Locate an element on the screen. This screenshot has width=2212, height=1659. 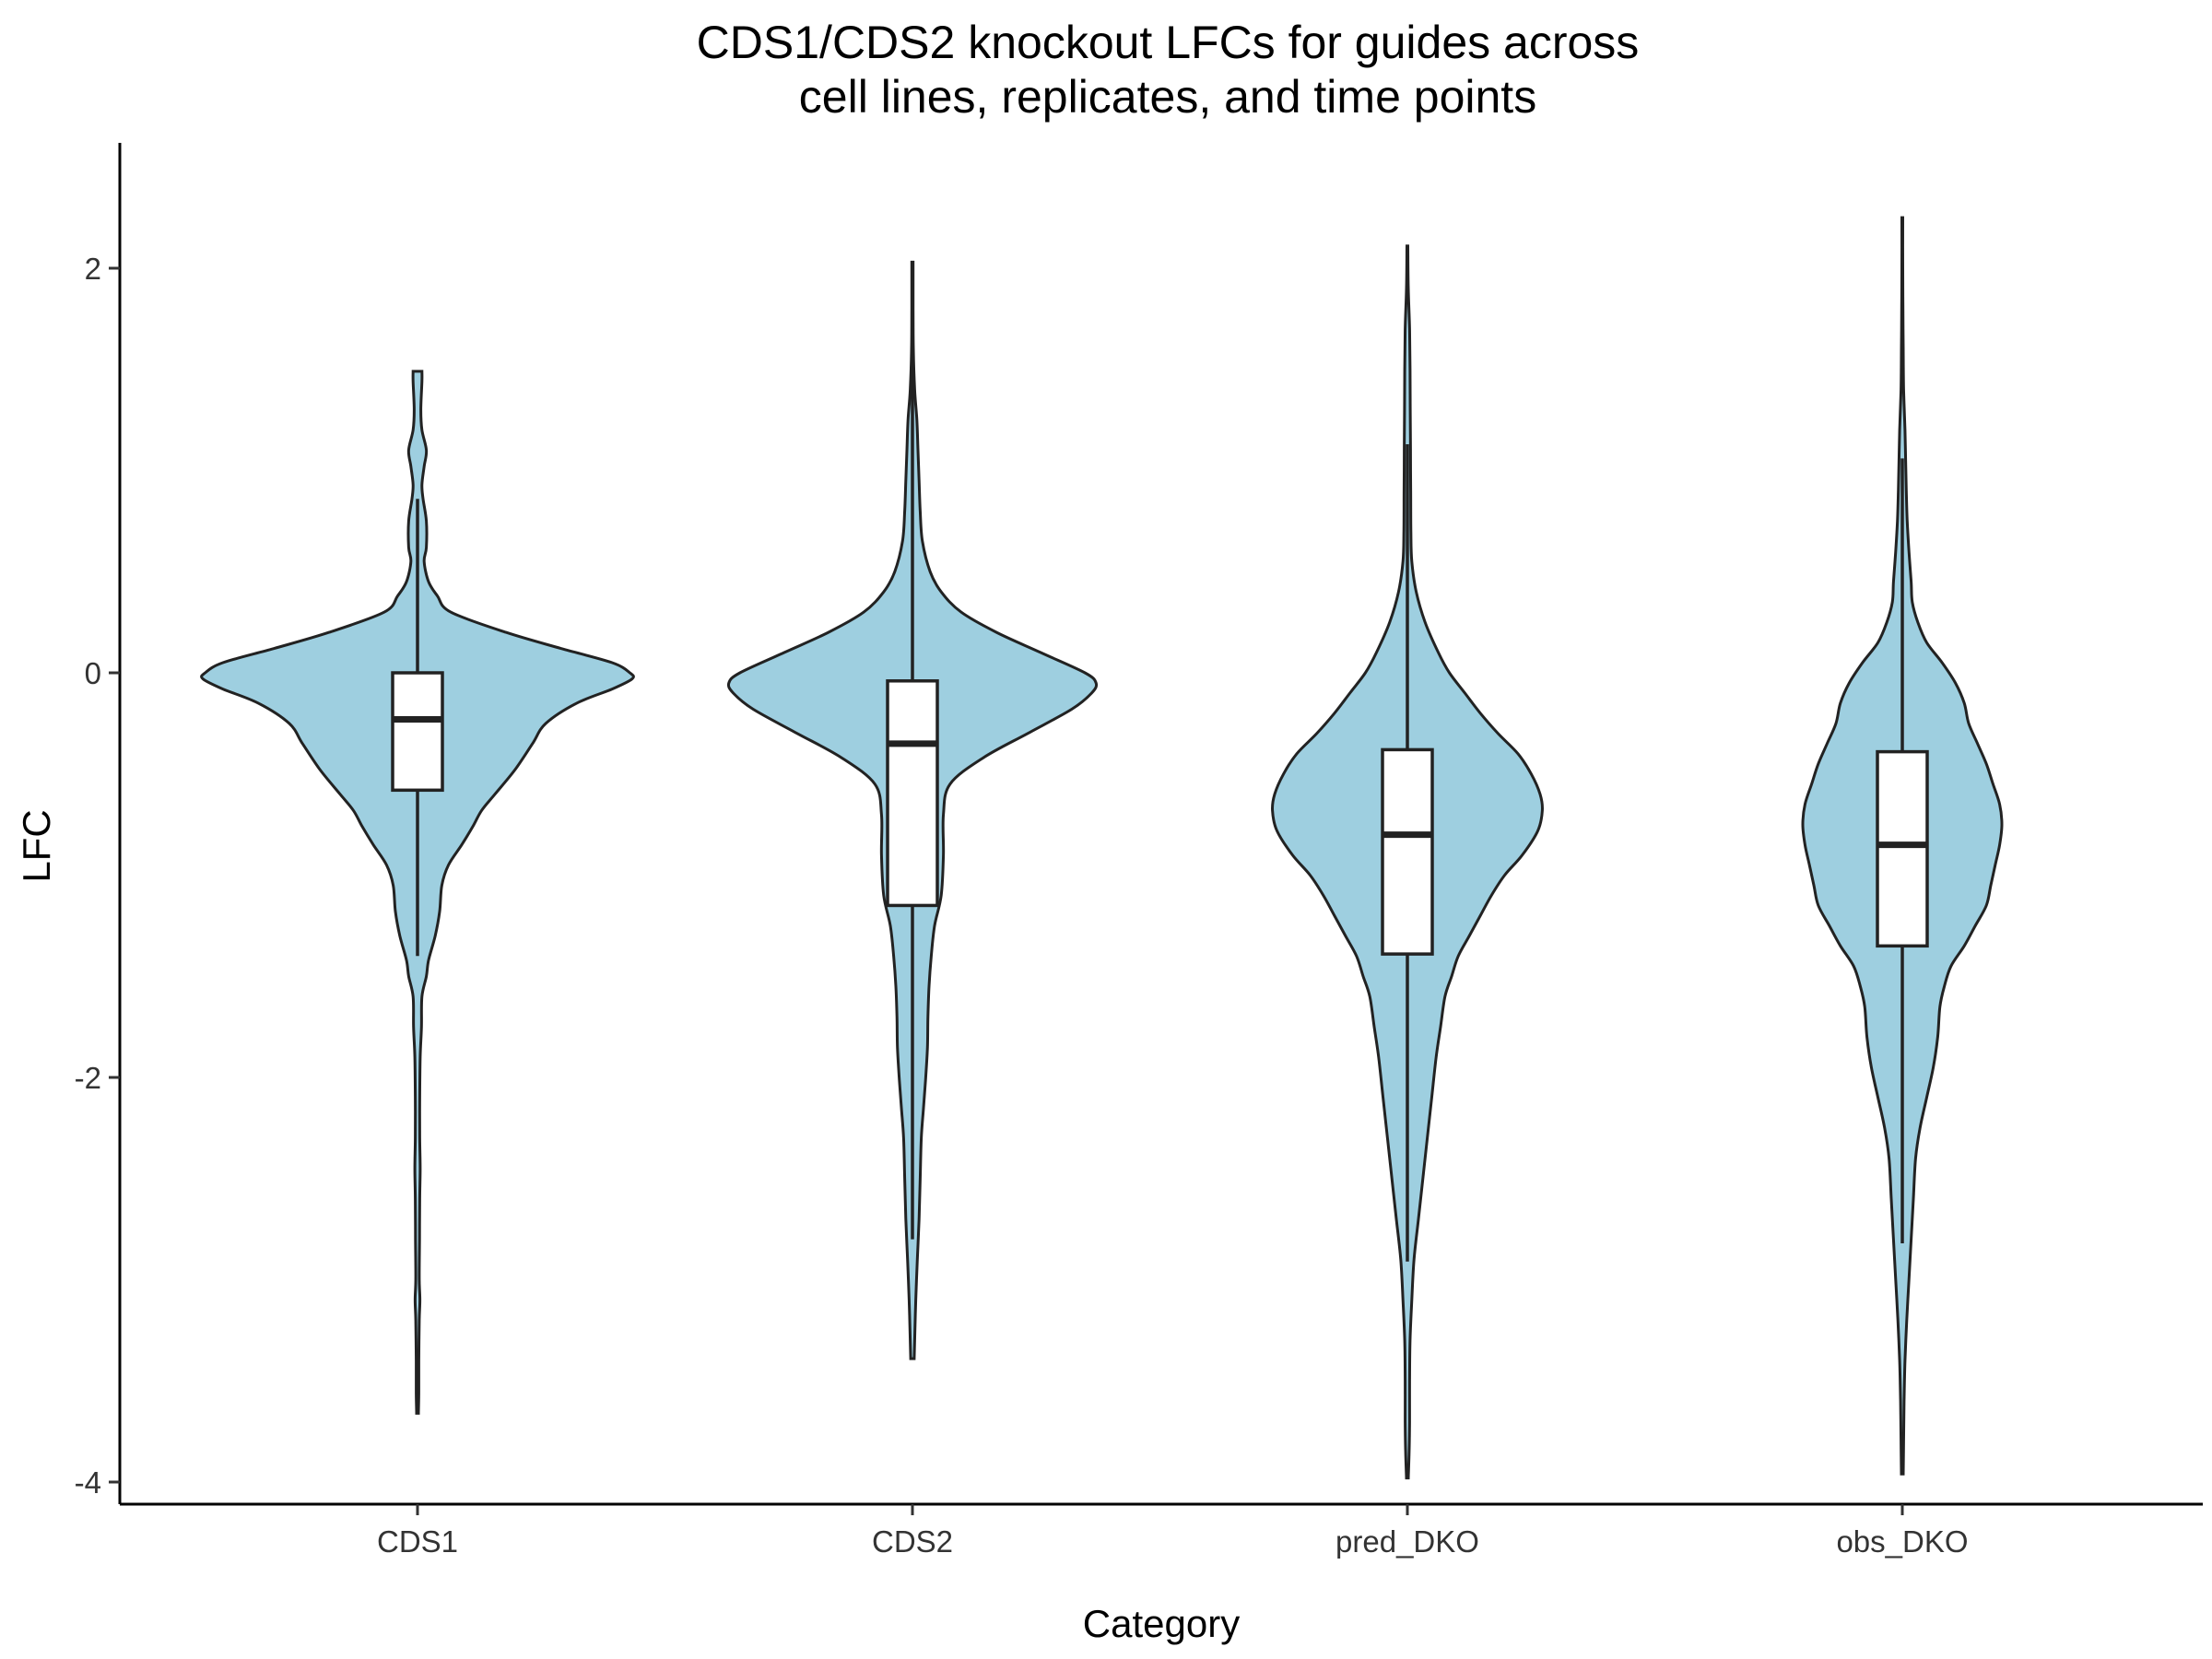
box-pred-dko is located at coordinates (1407, 851).